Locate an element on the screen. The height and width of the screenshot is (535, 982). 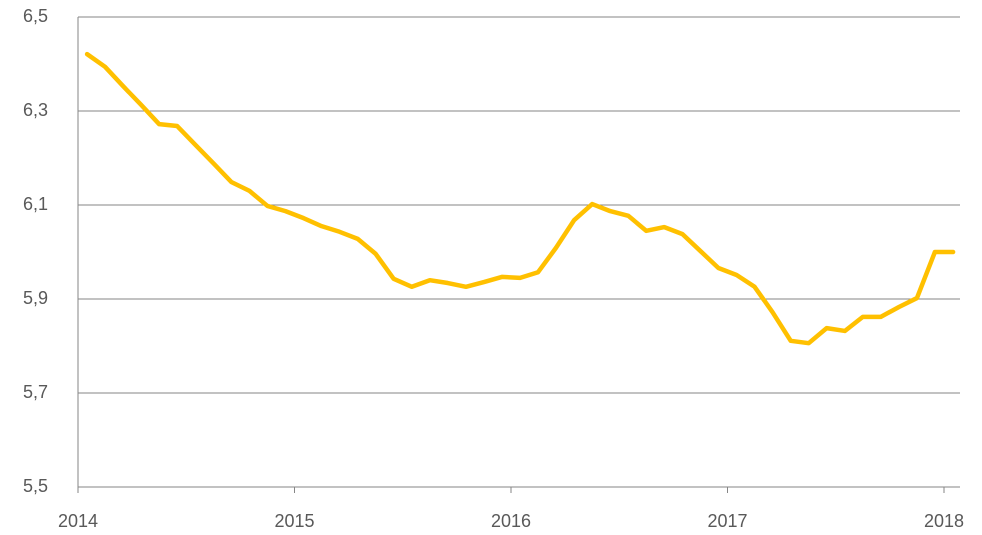
y-tick-label: 6,5 is located at coordinates (35, 16).